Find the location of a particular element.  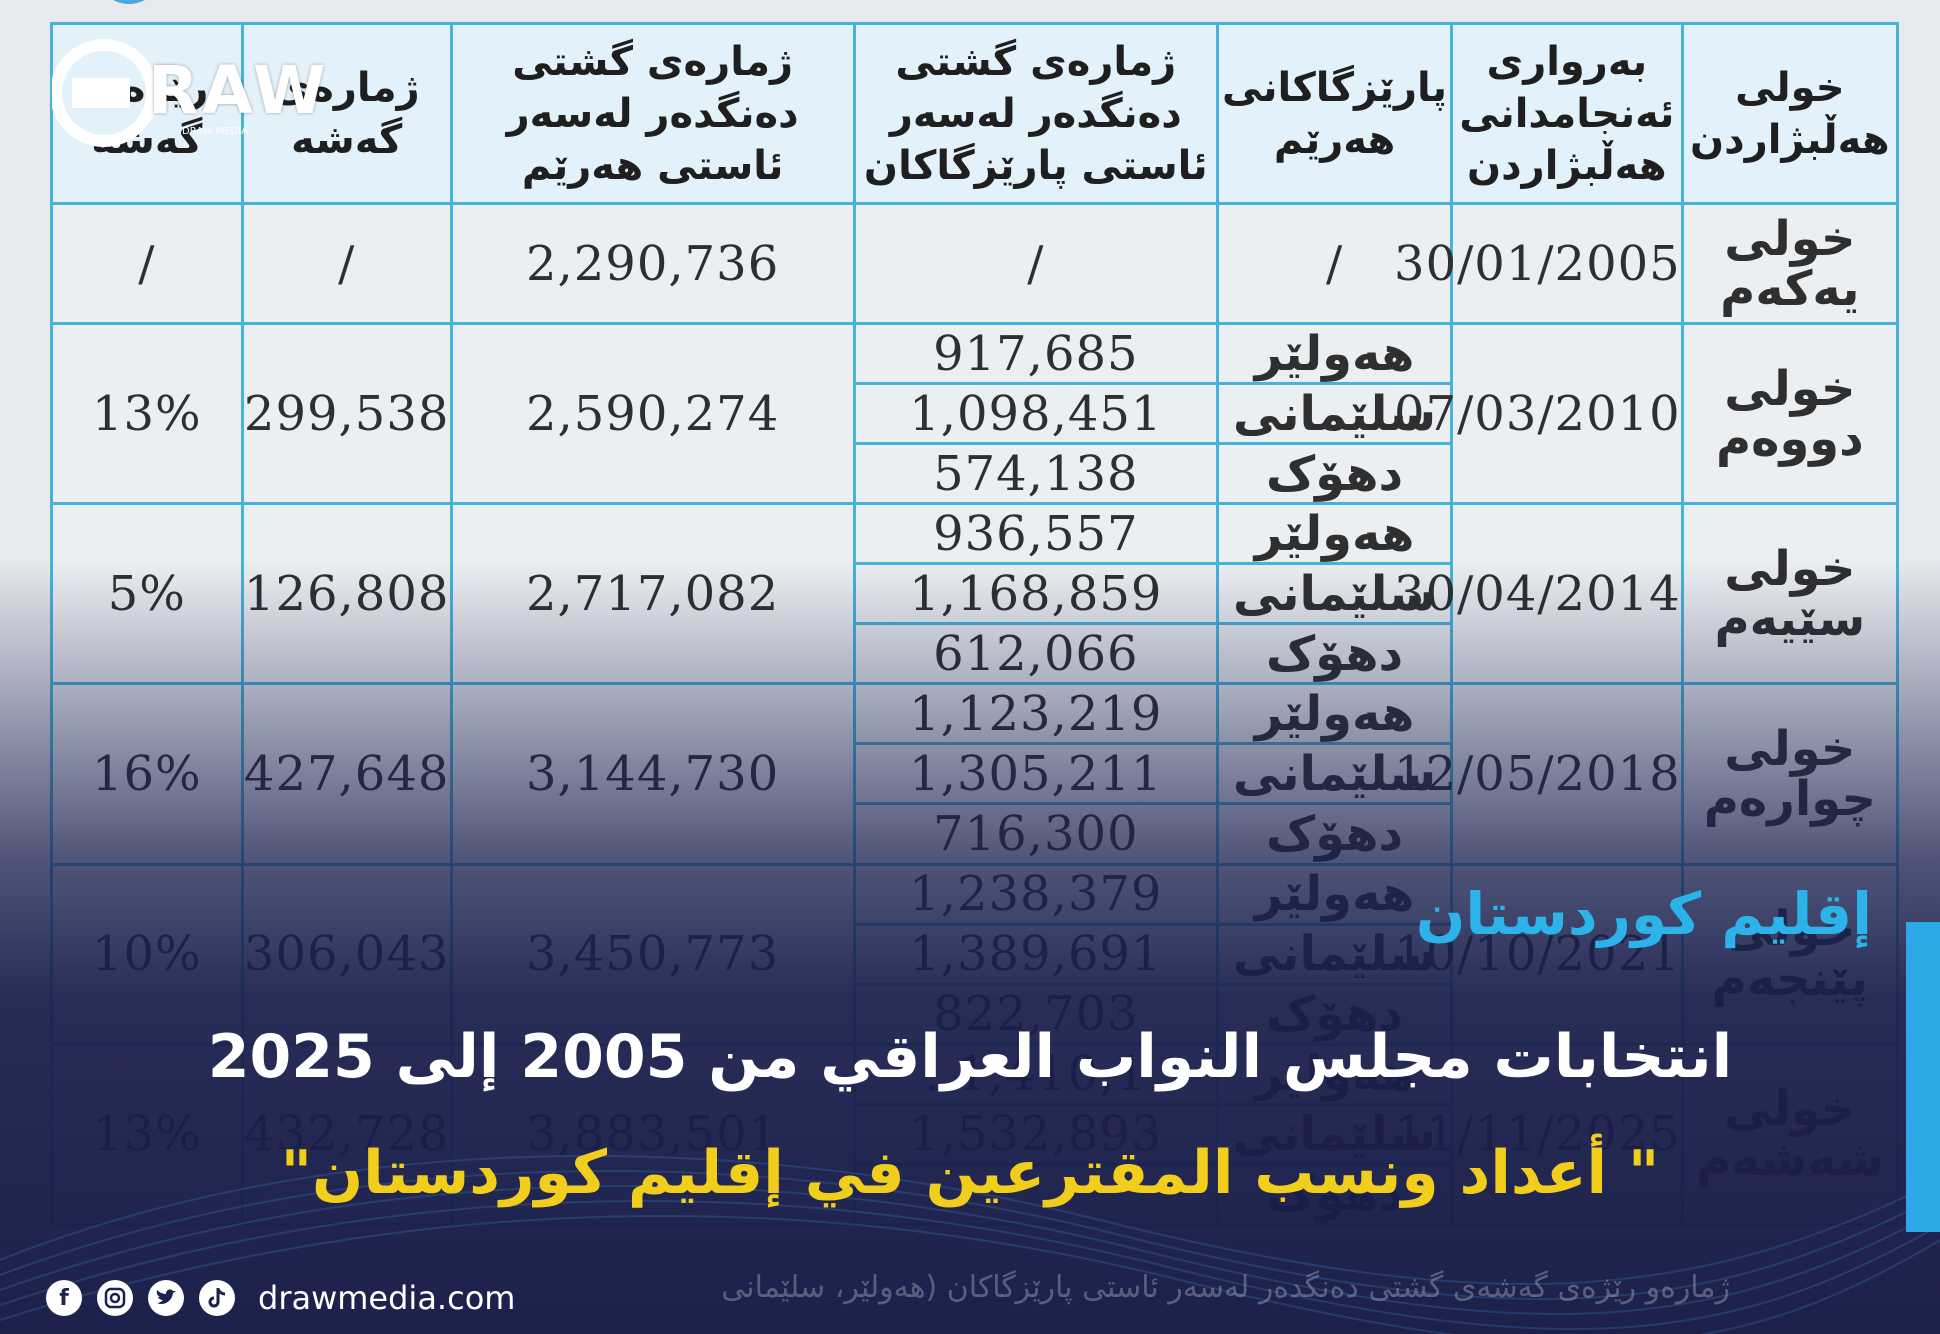

date-cell: 30/04/2014 is located at coordinates (1539, 594).